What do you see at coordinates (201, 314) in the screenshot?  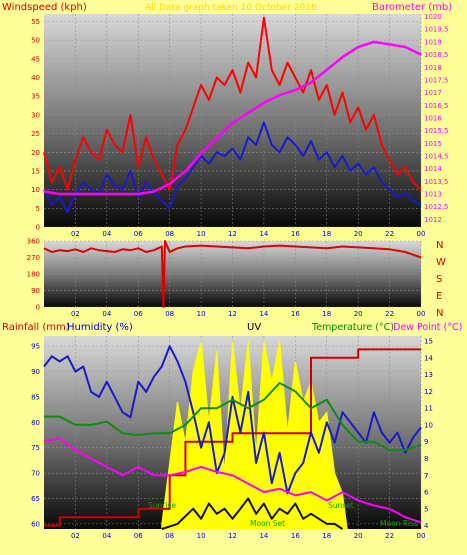 I see `direction-xtick: 10` at bounding box center [201, 314].